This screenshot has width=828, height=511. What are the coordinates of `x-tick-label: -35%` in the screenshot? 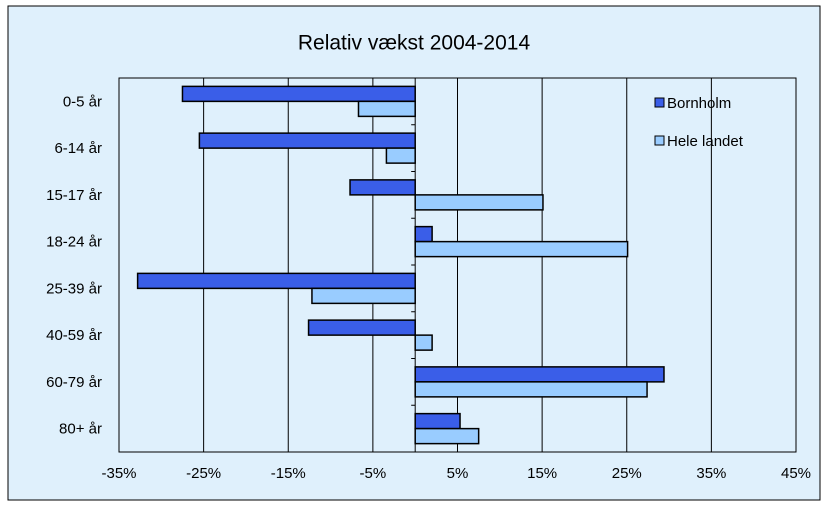 It's located at (118, 473).